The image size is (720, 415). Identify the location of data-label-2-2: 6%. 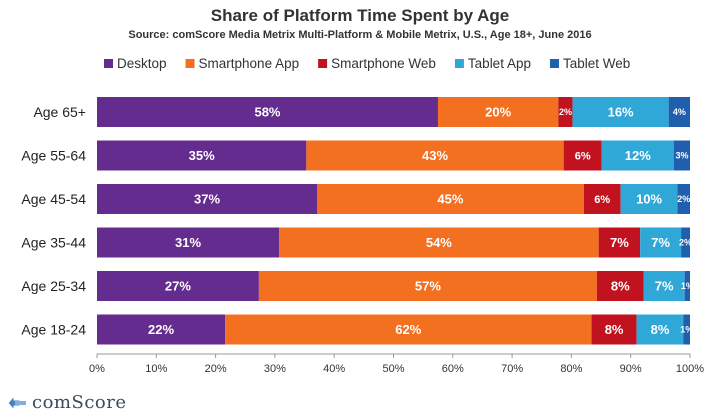
(602, 200).